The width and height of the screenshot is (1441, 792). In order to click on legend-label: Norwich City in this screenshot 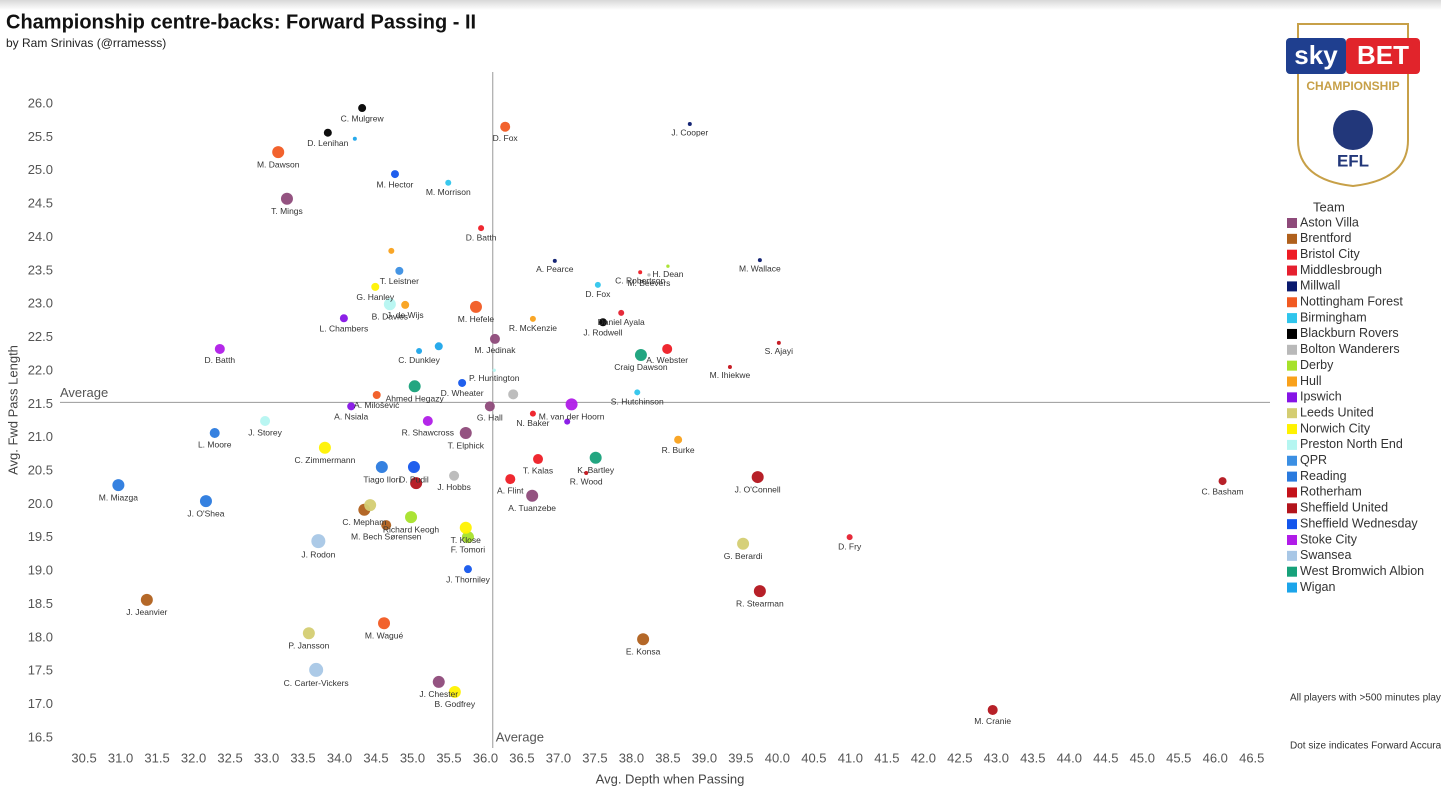, I will do `click(1335, 428)`.